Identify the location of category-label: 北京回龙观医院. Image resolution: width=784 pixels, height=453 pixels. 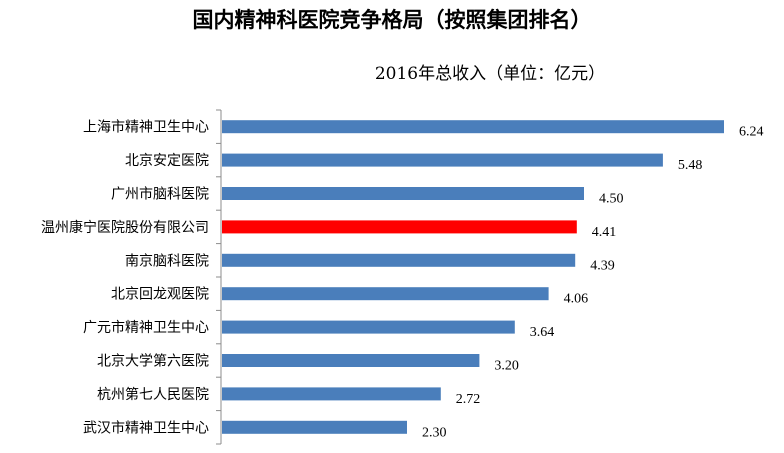
(160, 295).